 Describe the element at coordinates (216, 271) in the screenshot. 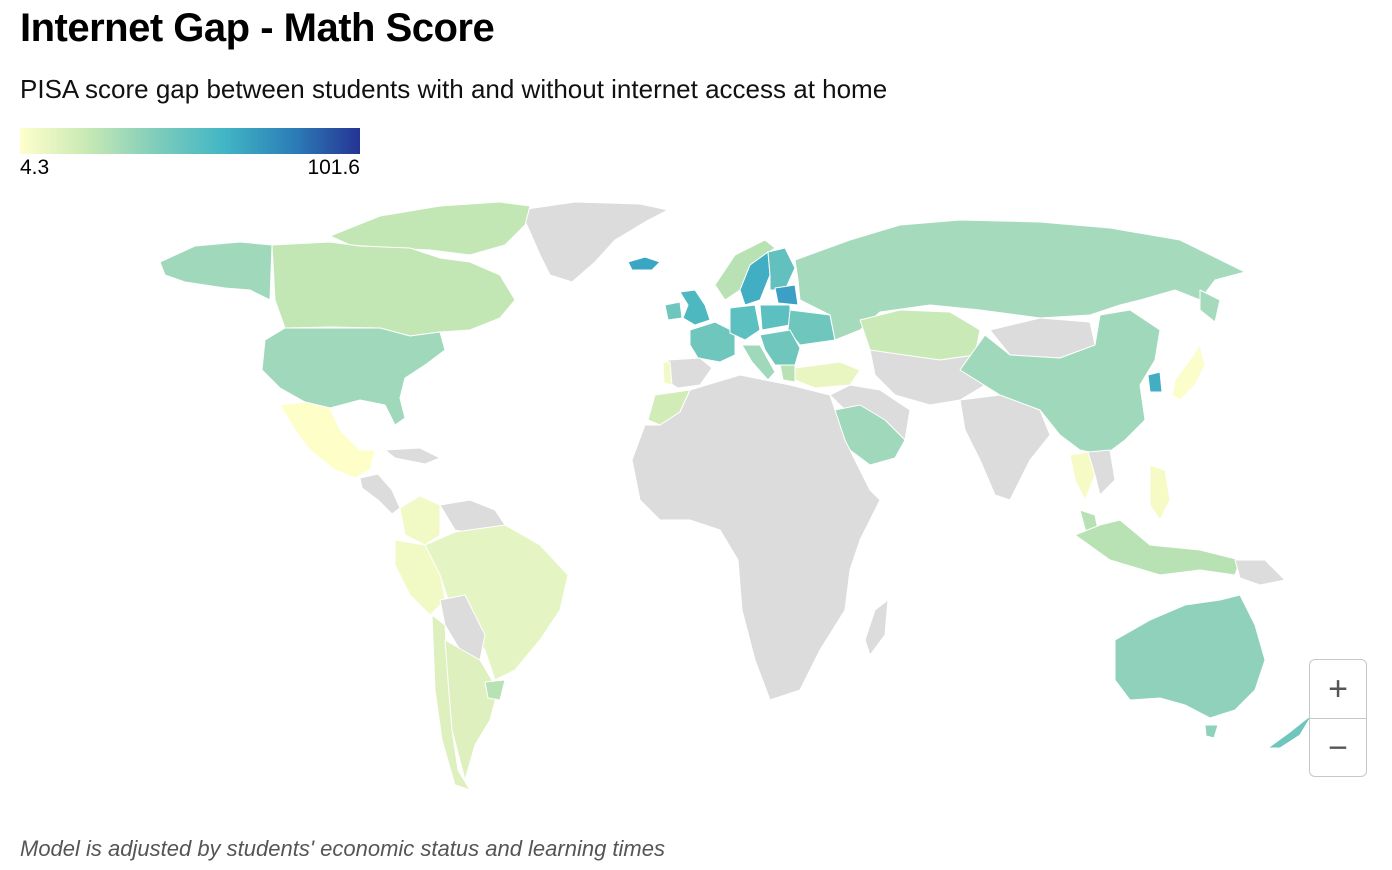

I see `state-alaska` at that location.